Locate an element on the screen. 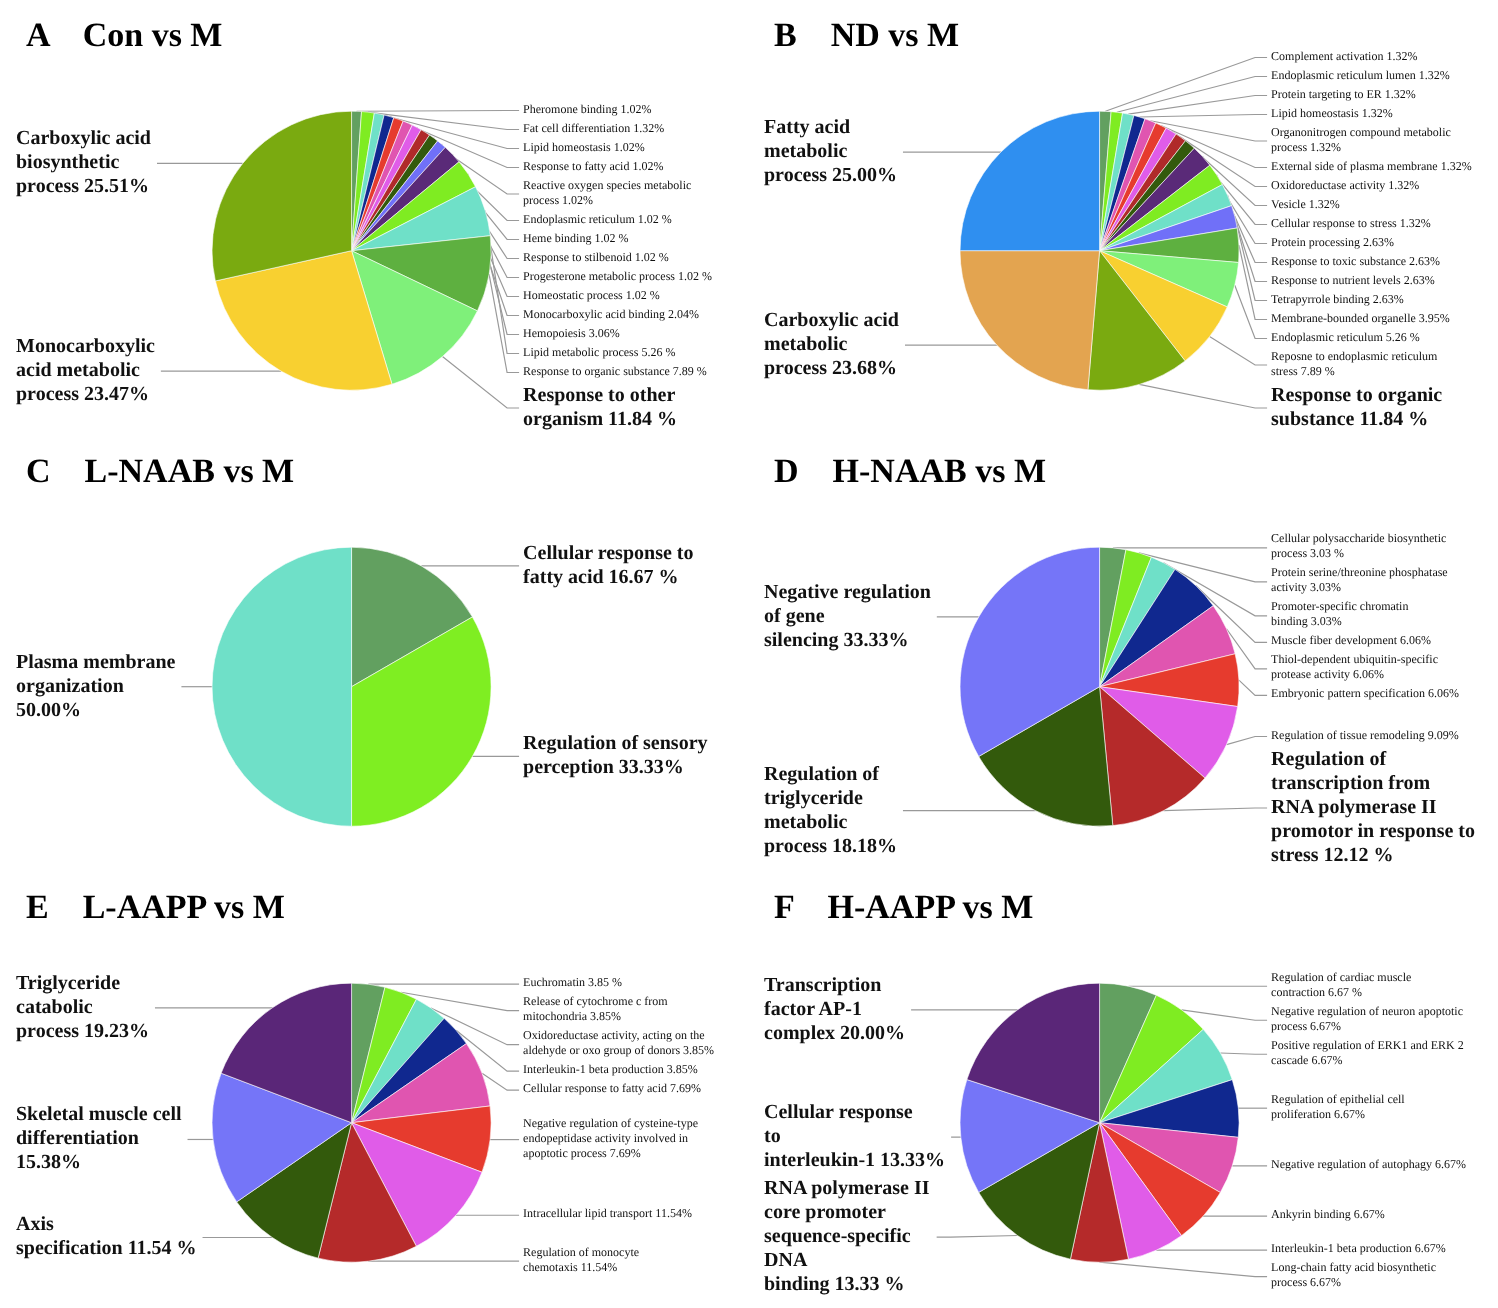 The width and height of the screenshot is (1498, 1308). slice-label: Plasma membrane organization is located at coordinates (96, 674).